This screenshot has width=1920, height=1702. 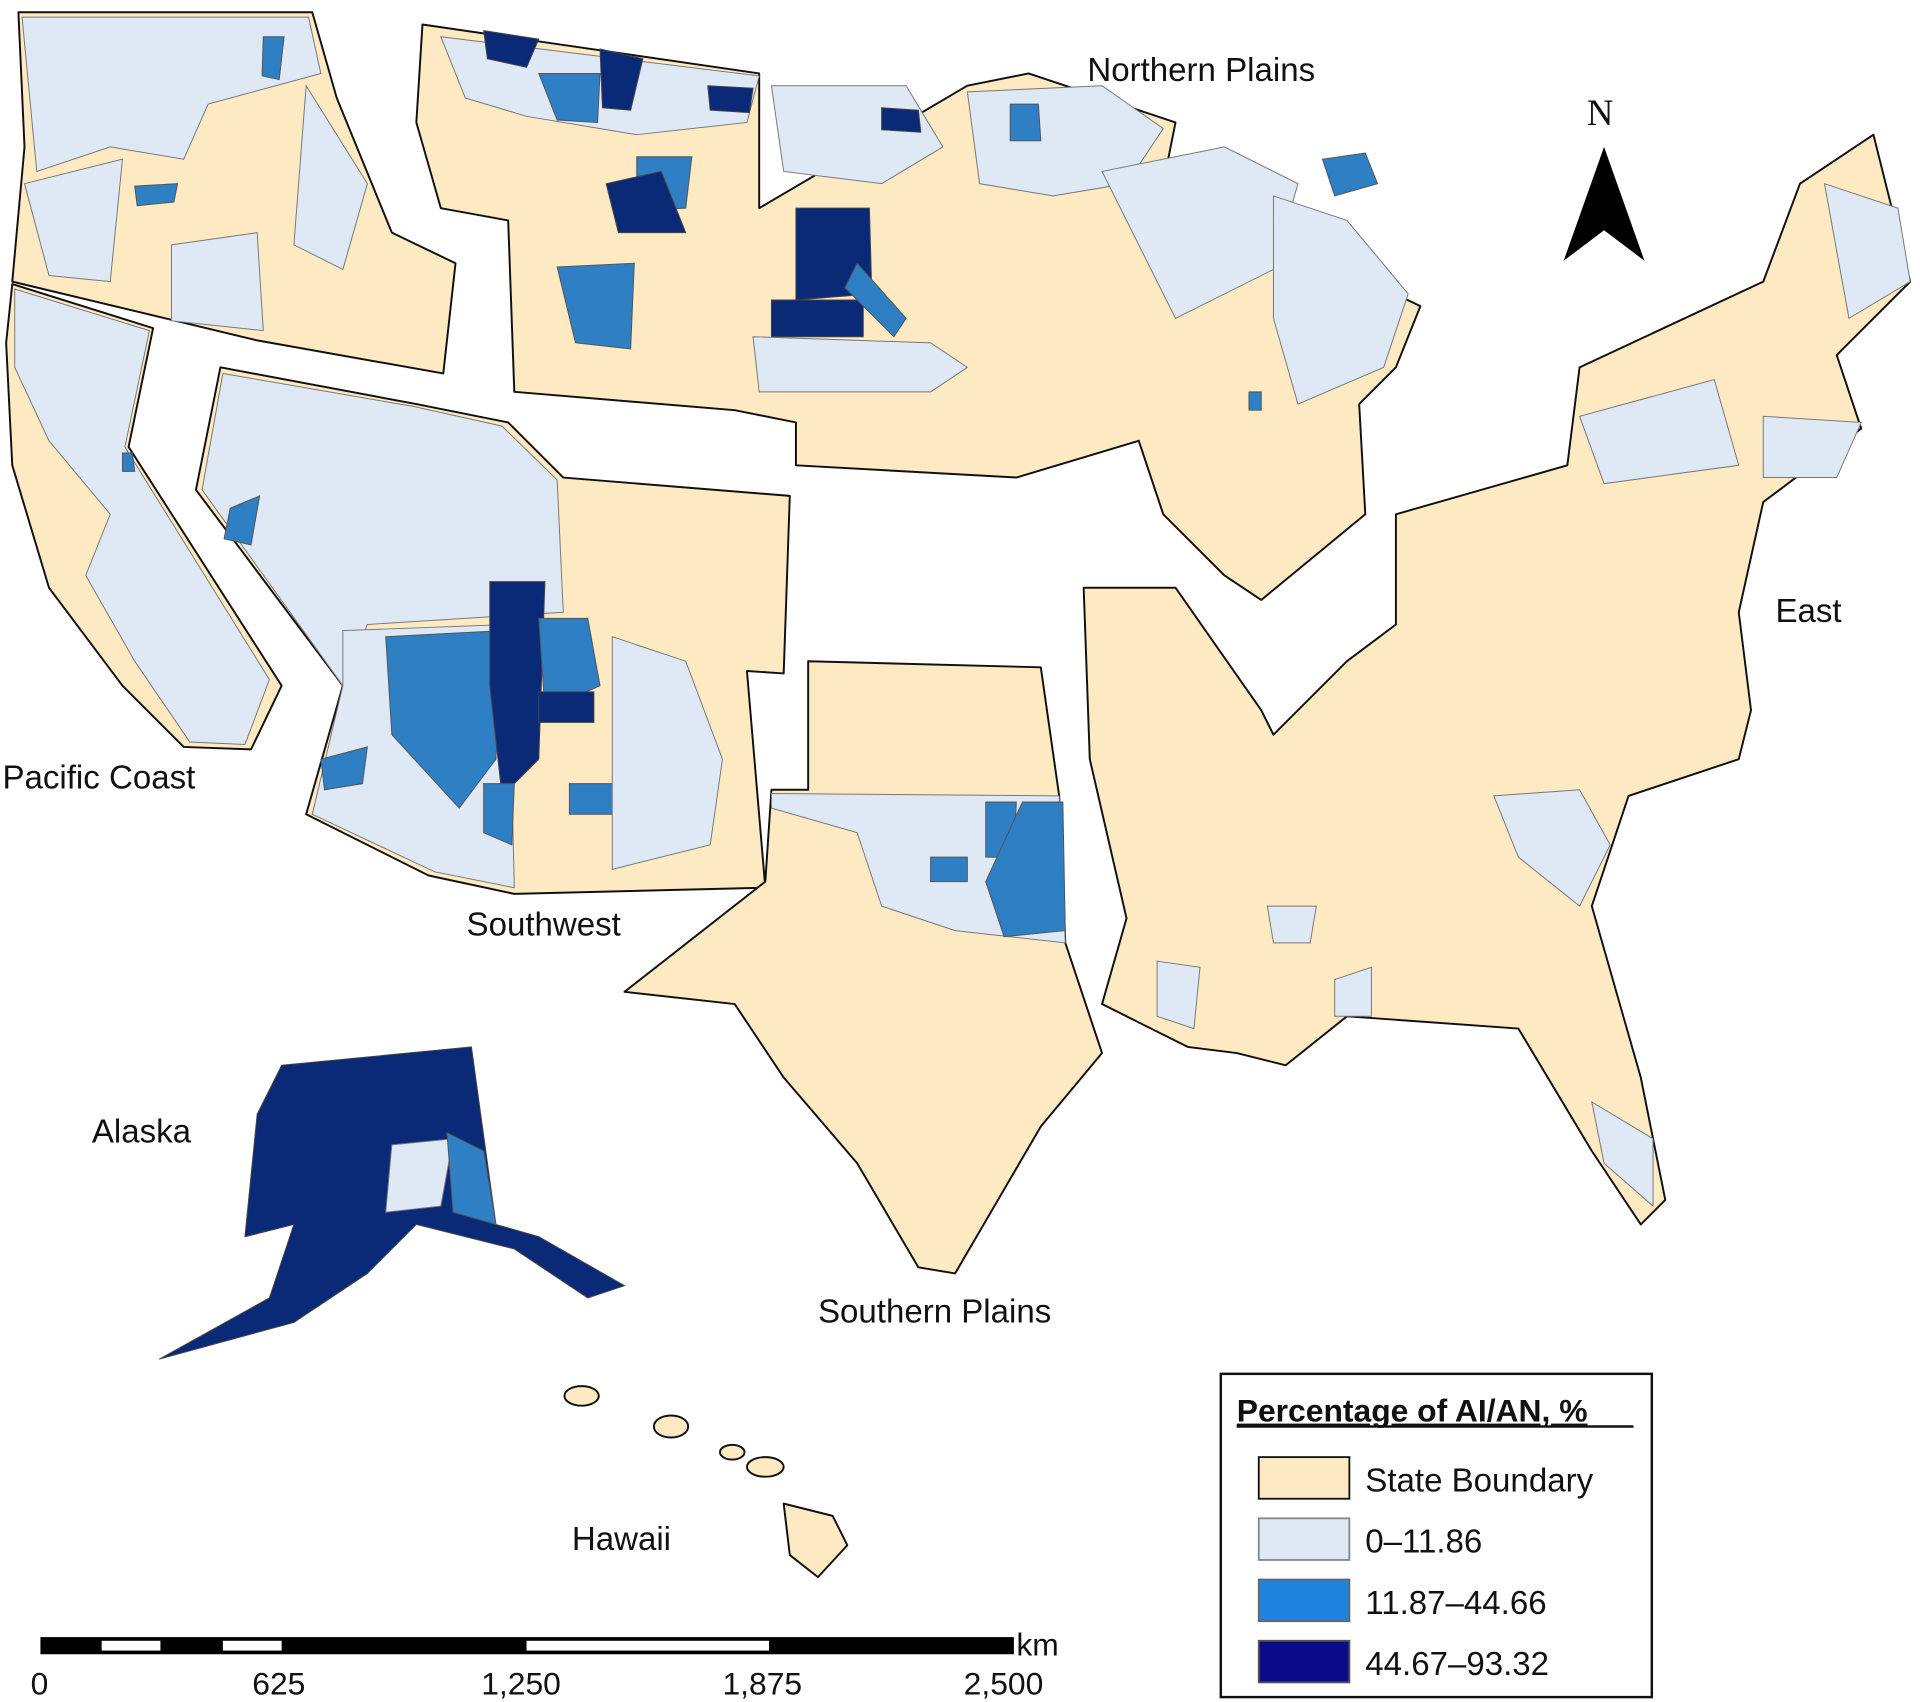 What do you see at coordinates (1037, 1644) in the screenshot?
I see `scale-unit: km` at bounding box center [1037, 1644].